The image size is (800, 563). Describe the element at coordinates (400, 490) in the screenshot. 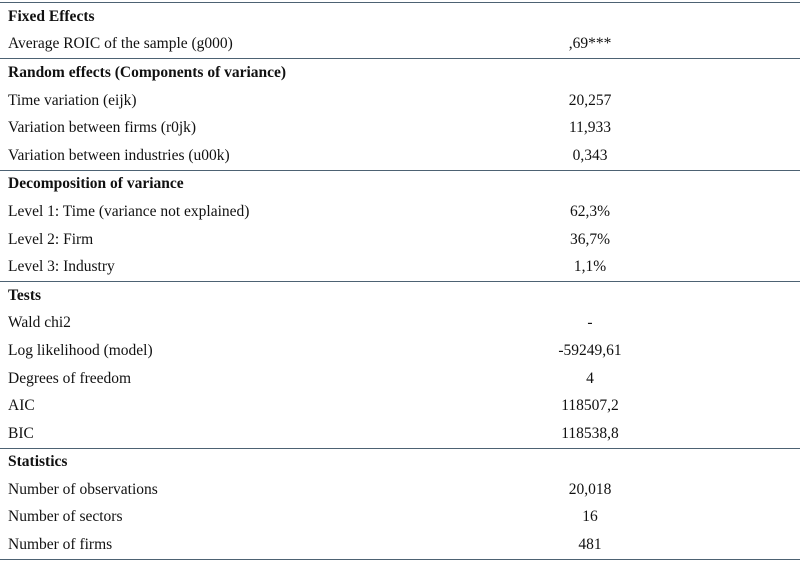

I see `table-row: Number of observations 20,018` at that location.